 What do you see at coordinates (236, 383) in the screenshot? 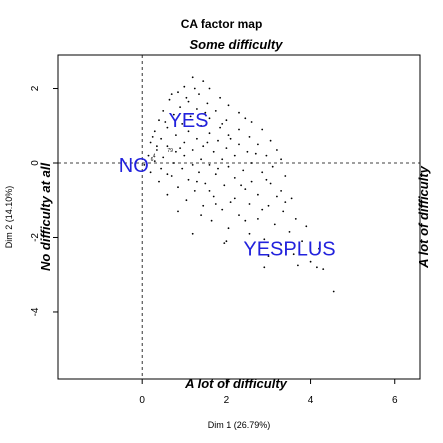
I see `quadrant-label-bottom: A lot of difficulty` at bounding box center [236, 383].